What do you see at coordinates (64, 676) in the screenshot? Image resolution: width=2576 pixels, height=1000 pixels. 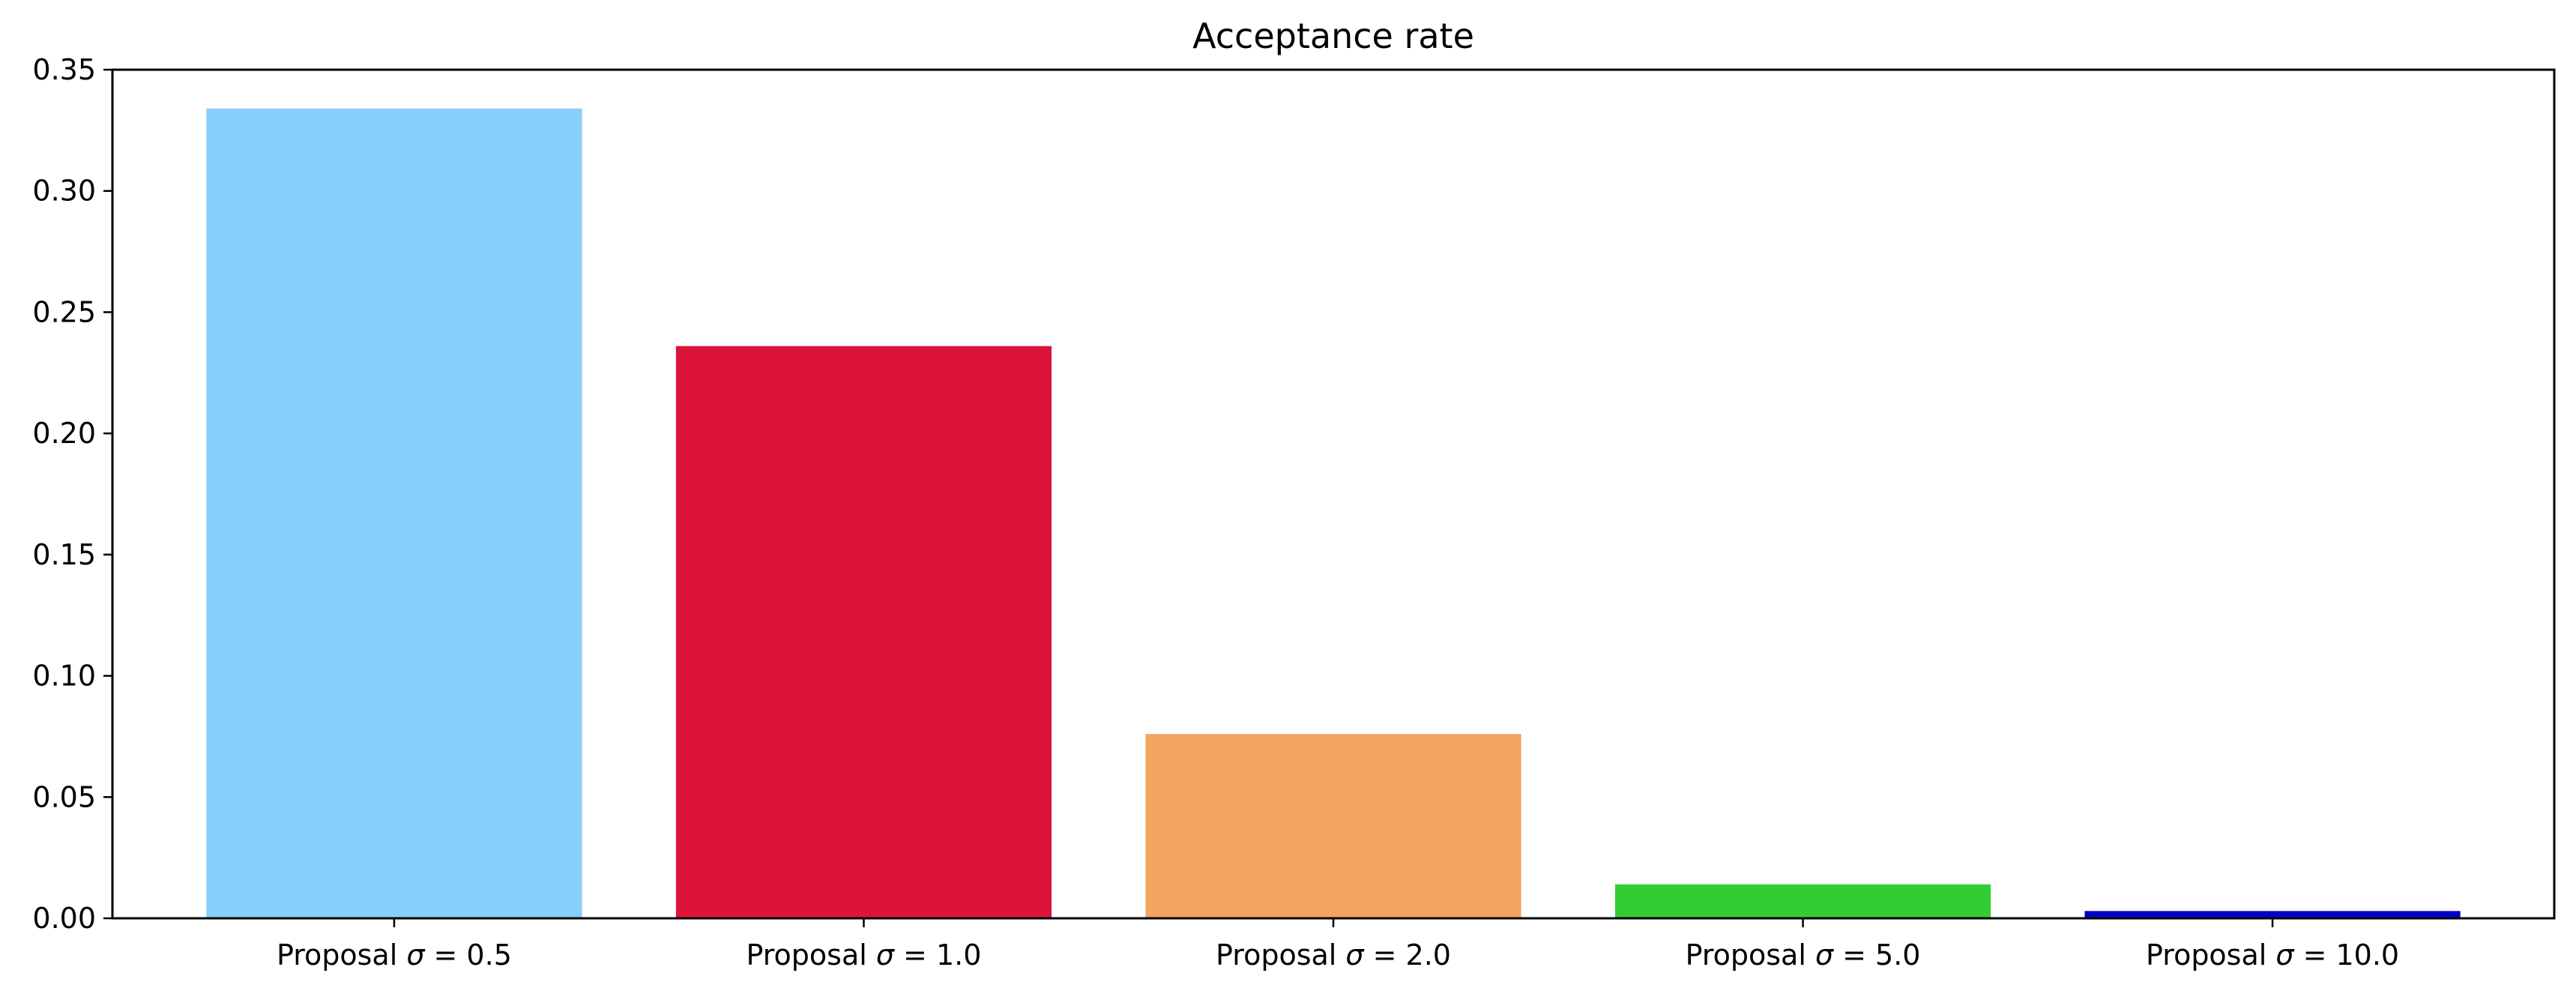 I see `y-tick-label: 0.10` at bounding box center [64, 676].